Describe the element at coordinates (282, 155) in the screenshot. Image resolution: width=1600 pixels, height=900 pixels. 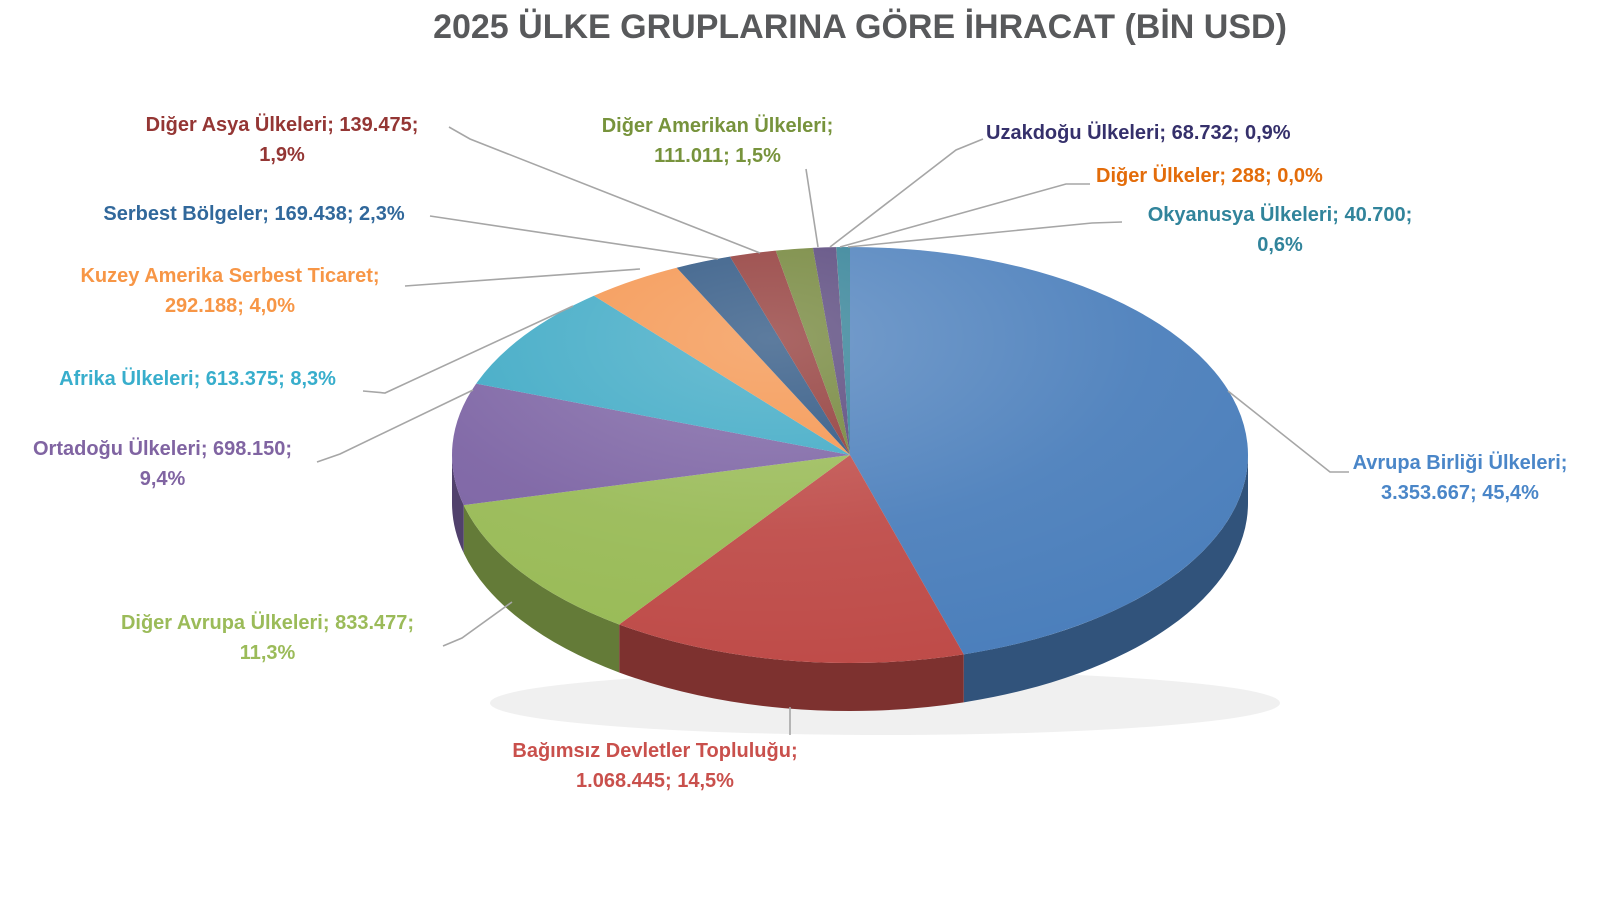
I see `data-label-line: 1,9%` at that location.